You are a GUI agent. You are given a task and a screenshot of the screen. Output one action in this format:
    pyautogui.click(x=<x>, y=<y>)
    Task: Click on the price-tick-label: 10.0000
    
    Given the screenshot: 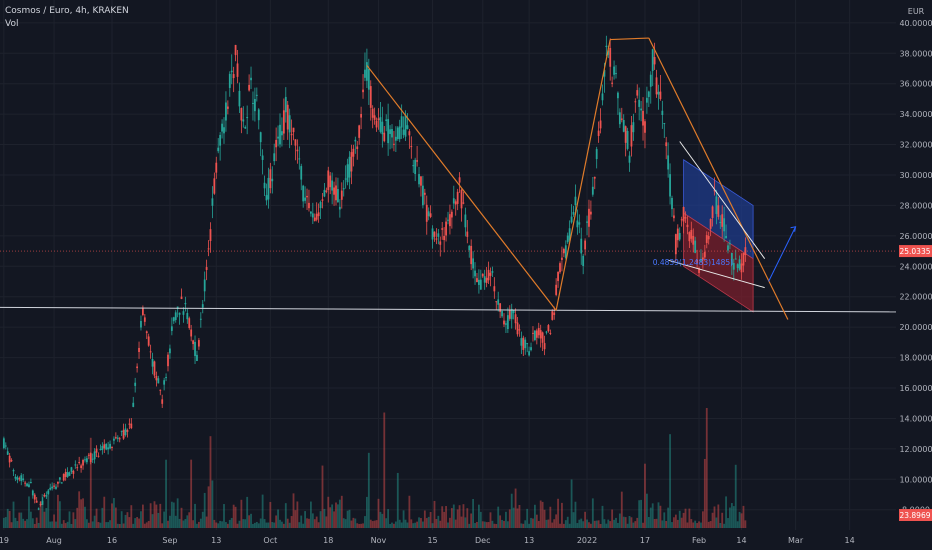 What is the action you would take?
    pyautogui.click(x=915, y=479)
    